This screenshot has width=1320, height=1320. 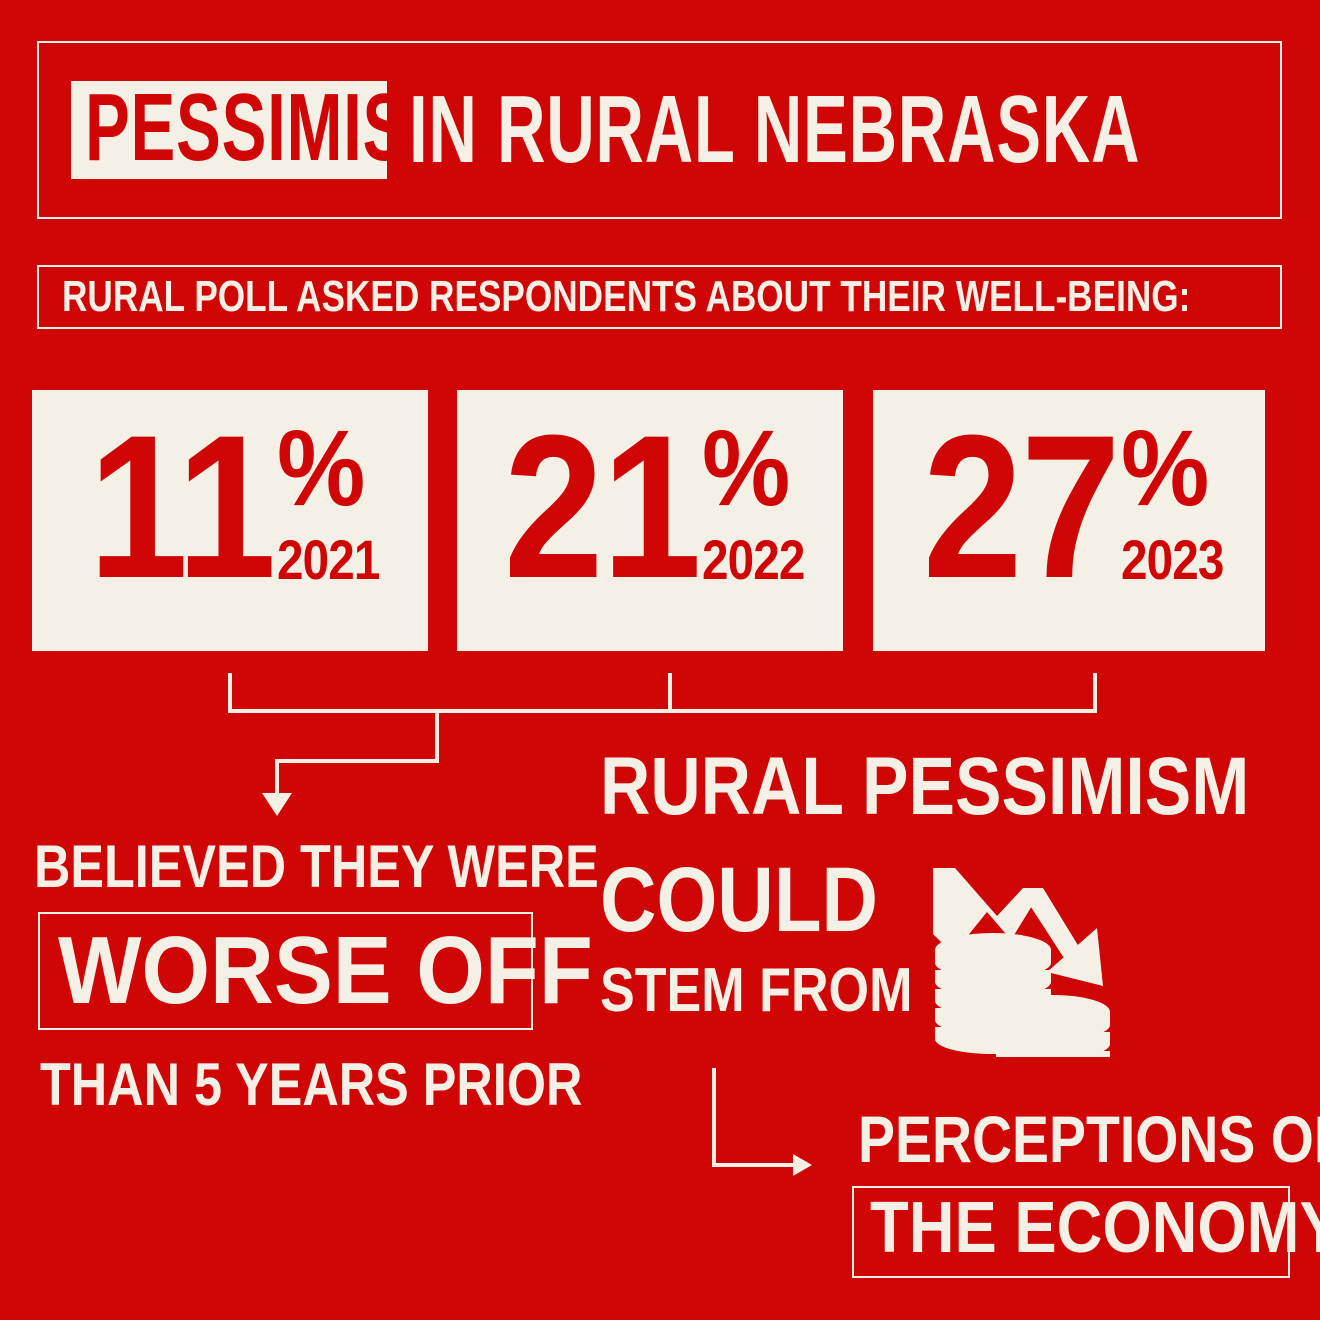 What do you see at coordinates (277, 804) in the screenshot?
I see `down-left-arrowhead` at bounding box center [277, 804].